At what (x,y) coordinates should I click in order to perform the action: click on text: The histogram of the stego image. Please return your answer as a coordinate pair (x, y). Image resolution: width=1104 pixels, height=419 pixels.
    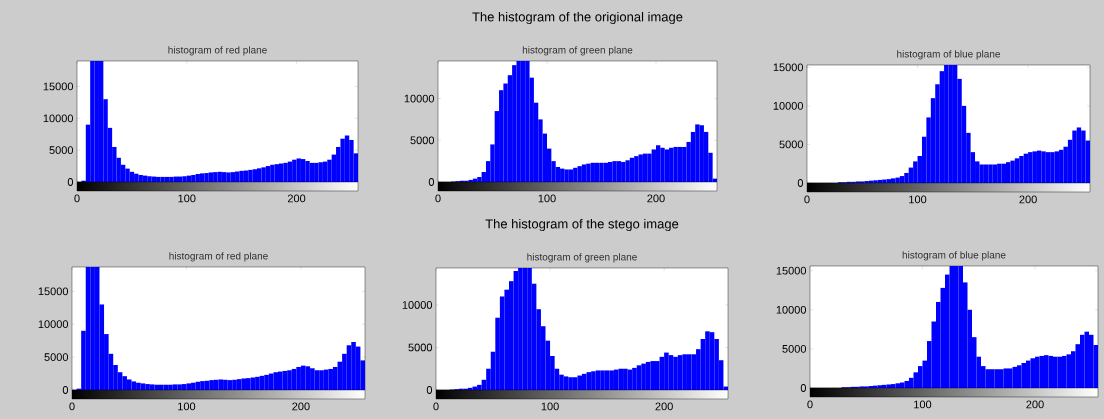
    Looking at the image, I should click on (582, 225).